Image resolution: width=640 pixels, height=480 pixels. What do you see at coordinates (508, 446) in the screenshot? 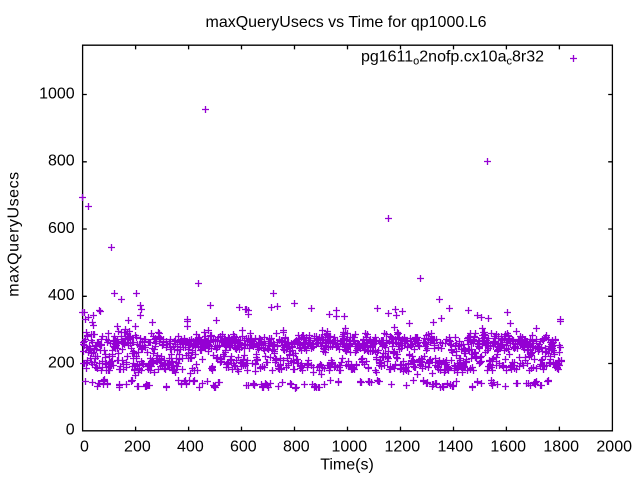
I see `svg-text: 1600` at bounding box center [508, 446].